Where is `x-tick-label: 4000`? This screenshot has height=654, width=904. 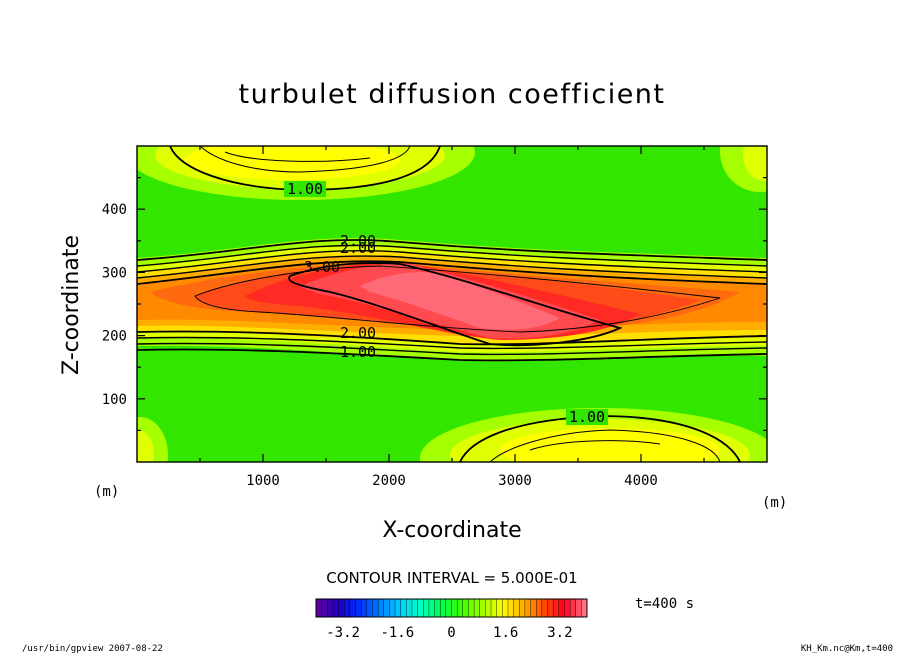 x-tick-label: 4000 is located at coordinates (641, 481).